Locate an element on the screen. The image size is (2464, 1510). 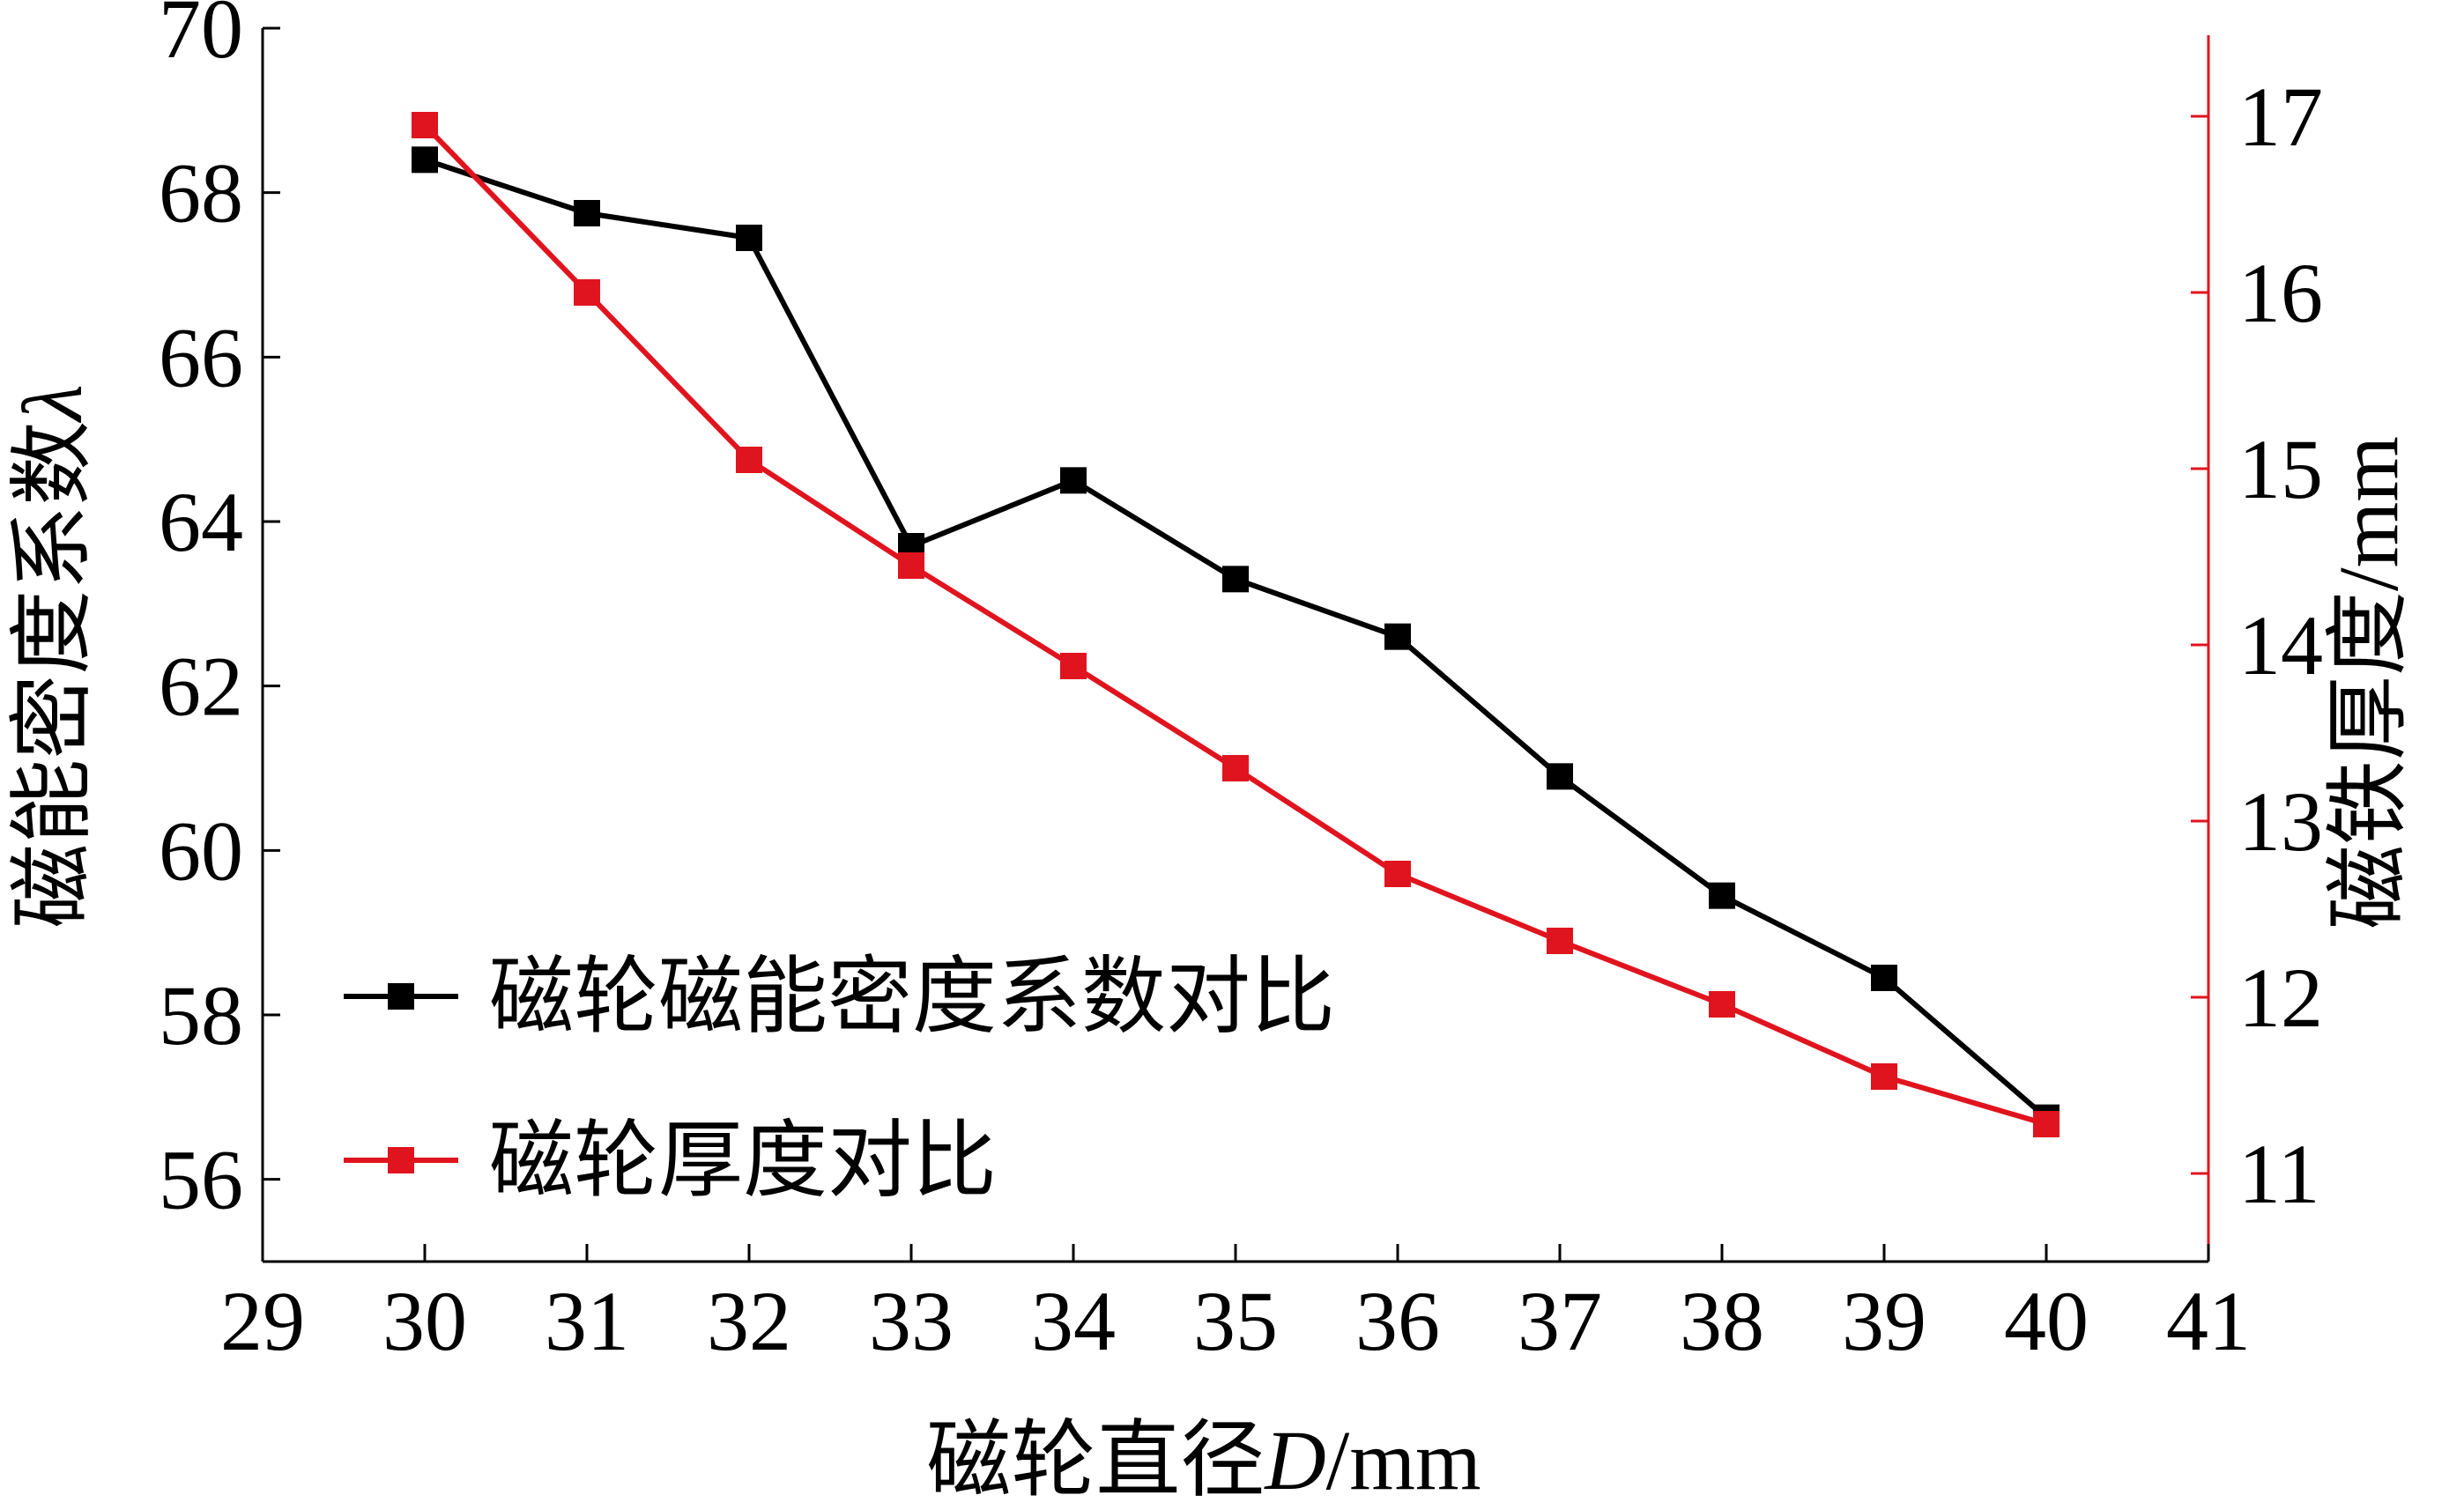
x-tick-label: 35 is located at coordinates (1235, 1321).